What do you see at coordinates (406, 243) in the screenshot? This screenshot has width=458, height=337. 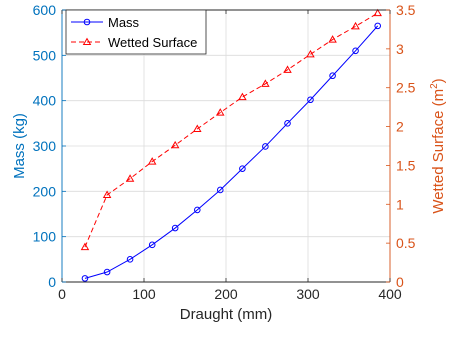 I see `y-right-tick-label: 0.5` at bounding box center [406, 243].